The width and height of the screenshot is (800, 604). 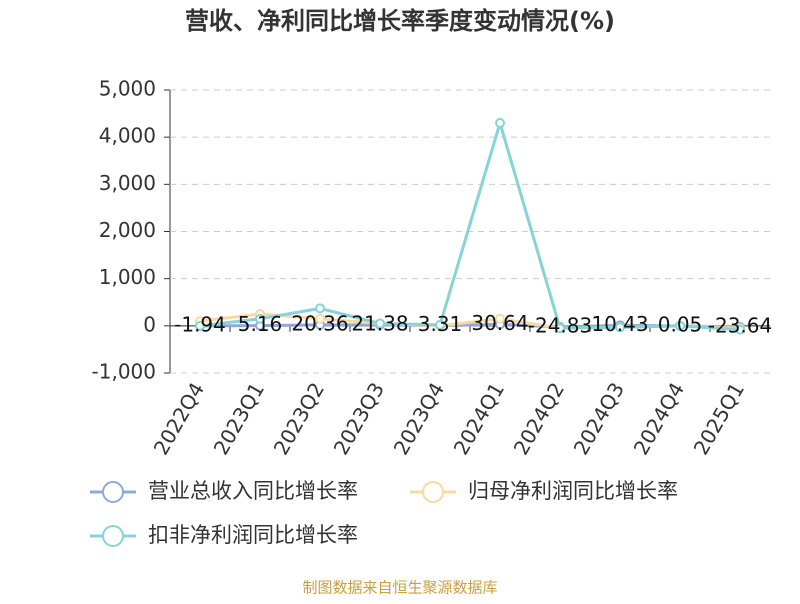 What do you see at coordinates (127, 277) in the screenshot?
I see `y-tick-label: 1,000` at bounding box center [127, 277].